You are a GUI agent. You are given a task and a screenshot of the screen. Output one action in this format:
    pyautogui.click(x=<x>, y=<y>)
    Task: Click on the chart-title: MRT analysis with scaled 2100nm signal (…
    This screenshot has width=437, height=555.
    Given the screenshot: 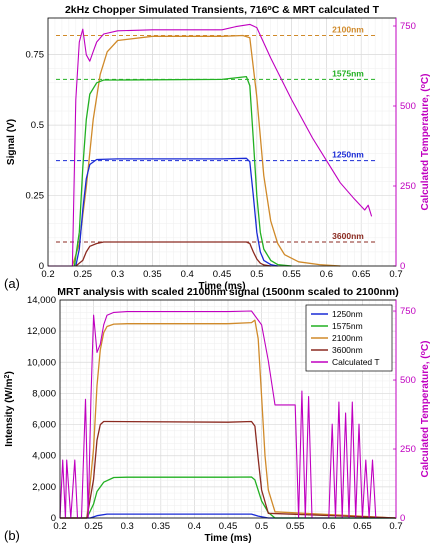 What is the action you would take?
    pyautogui.click(x=227, y=292)
    